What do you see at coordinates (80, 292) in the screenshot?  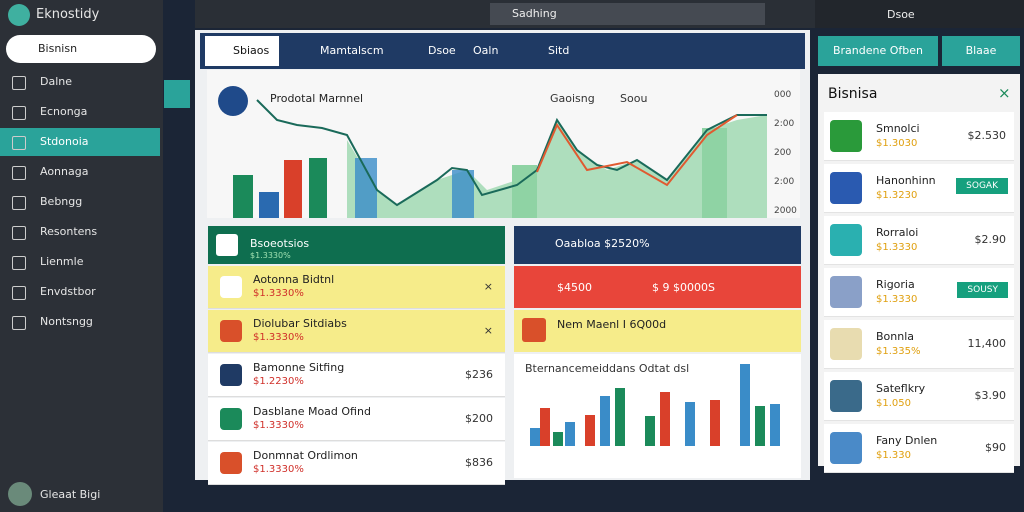 I see `menu-item: Envdstbor` at bounding box center [80, 292].